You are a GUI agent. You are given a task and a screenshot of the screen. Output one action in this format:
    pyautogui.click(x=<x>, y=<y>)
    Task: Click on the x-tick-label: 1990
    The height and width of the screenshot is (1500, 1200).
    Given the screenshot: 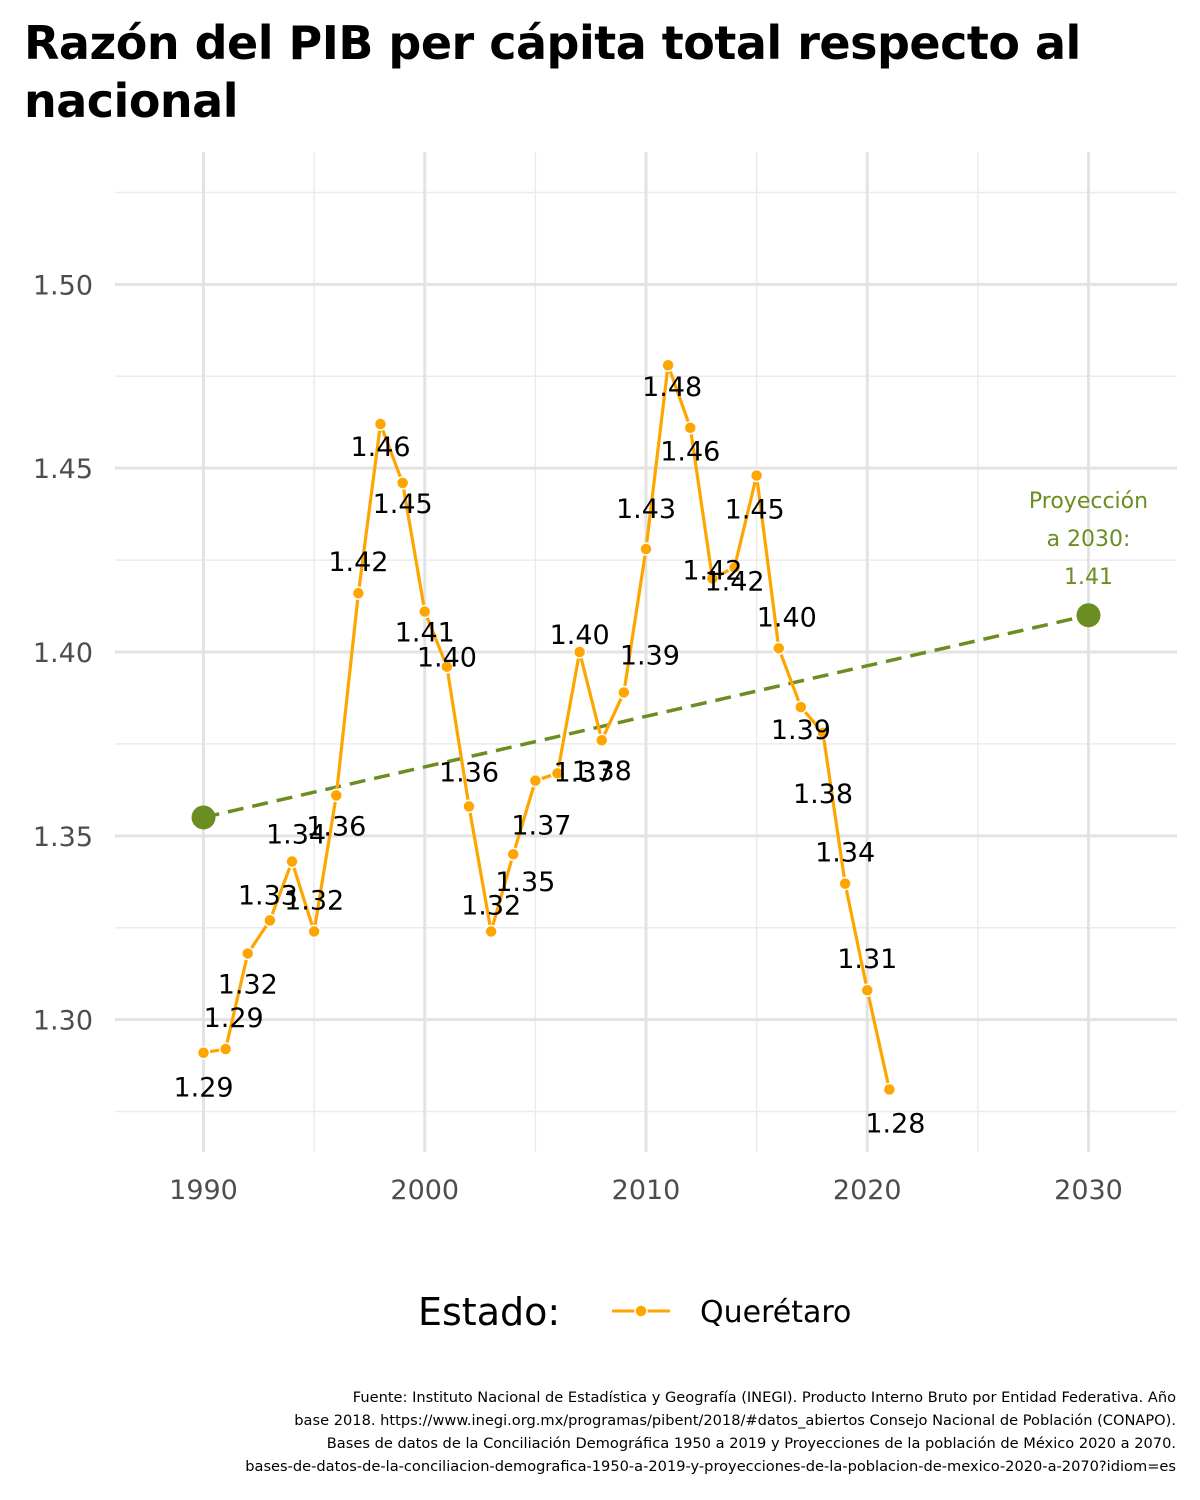 What is the action you would take?
    pyautogui.click(x=203, y=1190)
    